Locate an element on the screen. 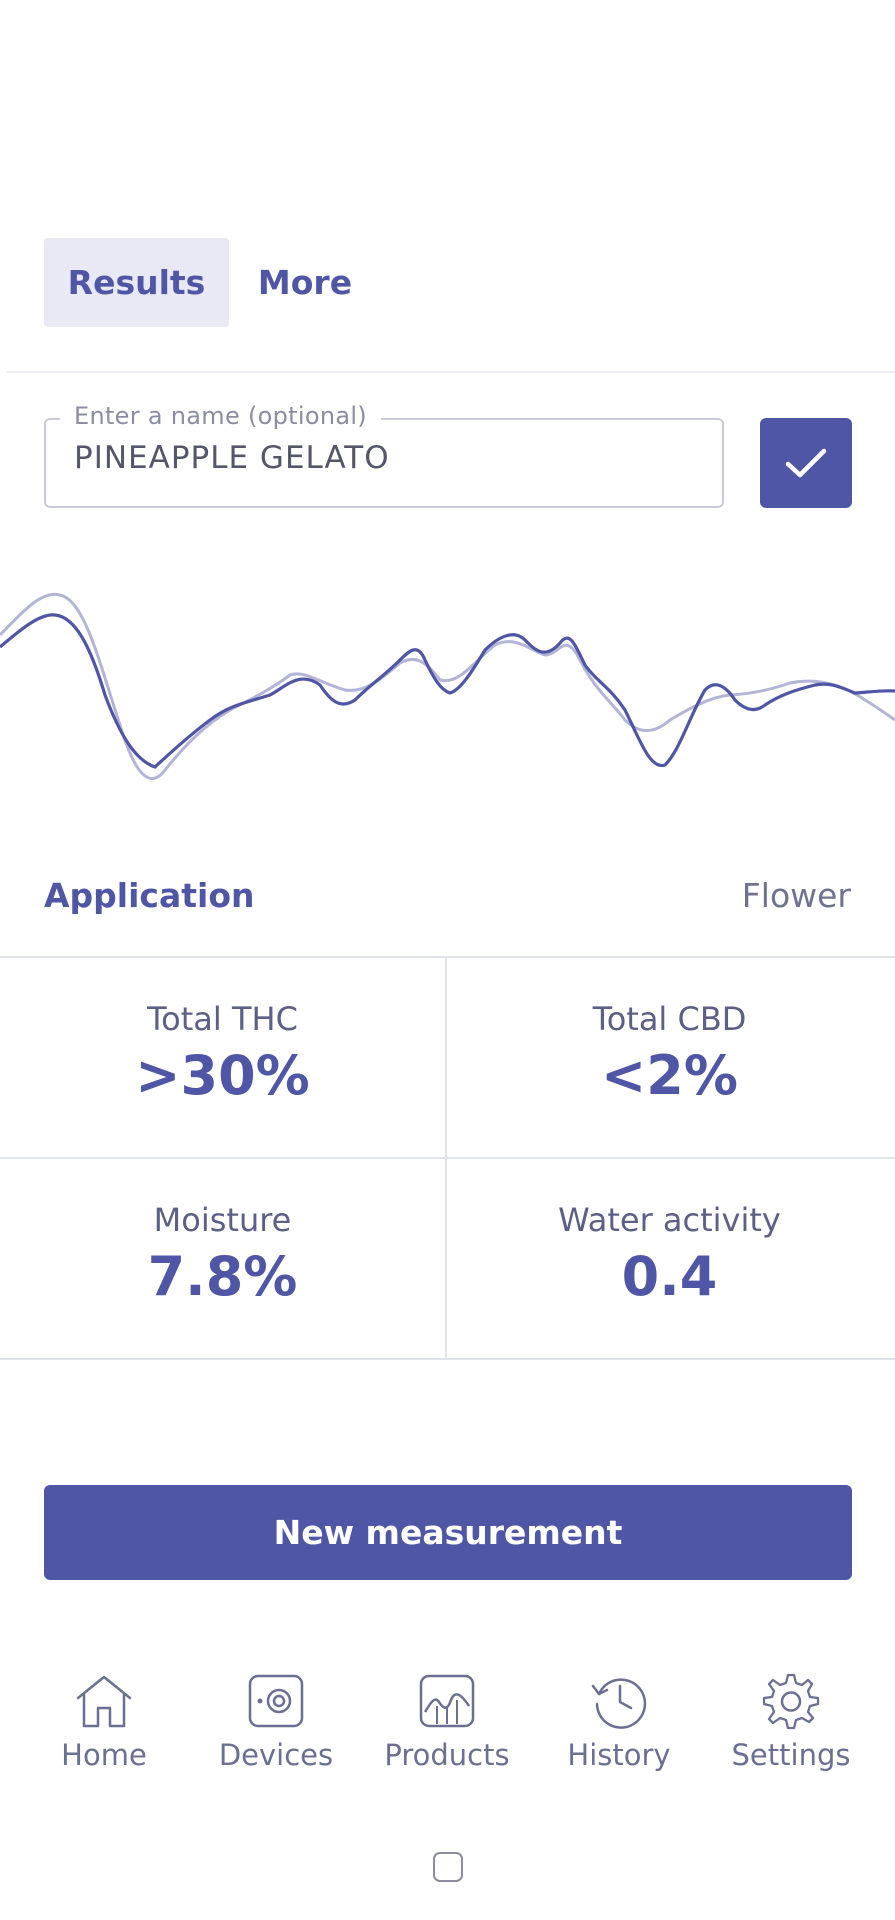 This screenshot has width=895, height=1920. nav-history: History is located at coordinates (619, 1722).